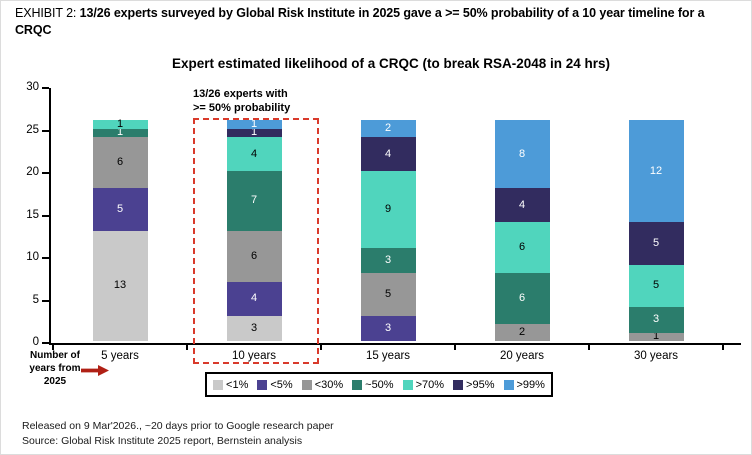 This screenshot has height=455, width=752. I want to click on segment-value-label: 7, so click(254, 200).